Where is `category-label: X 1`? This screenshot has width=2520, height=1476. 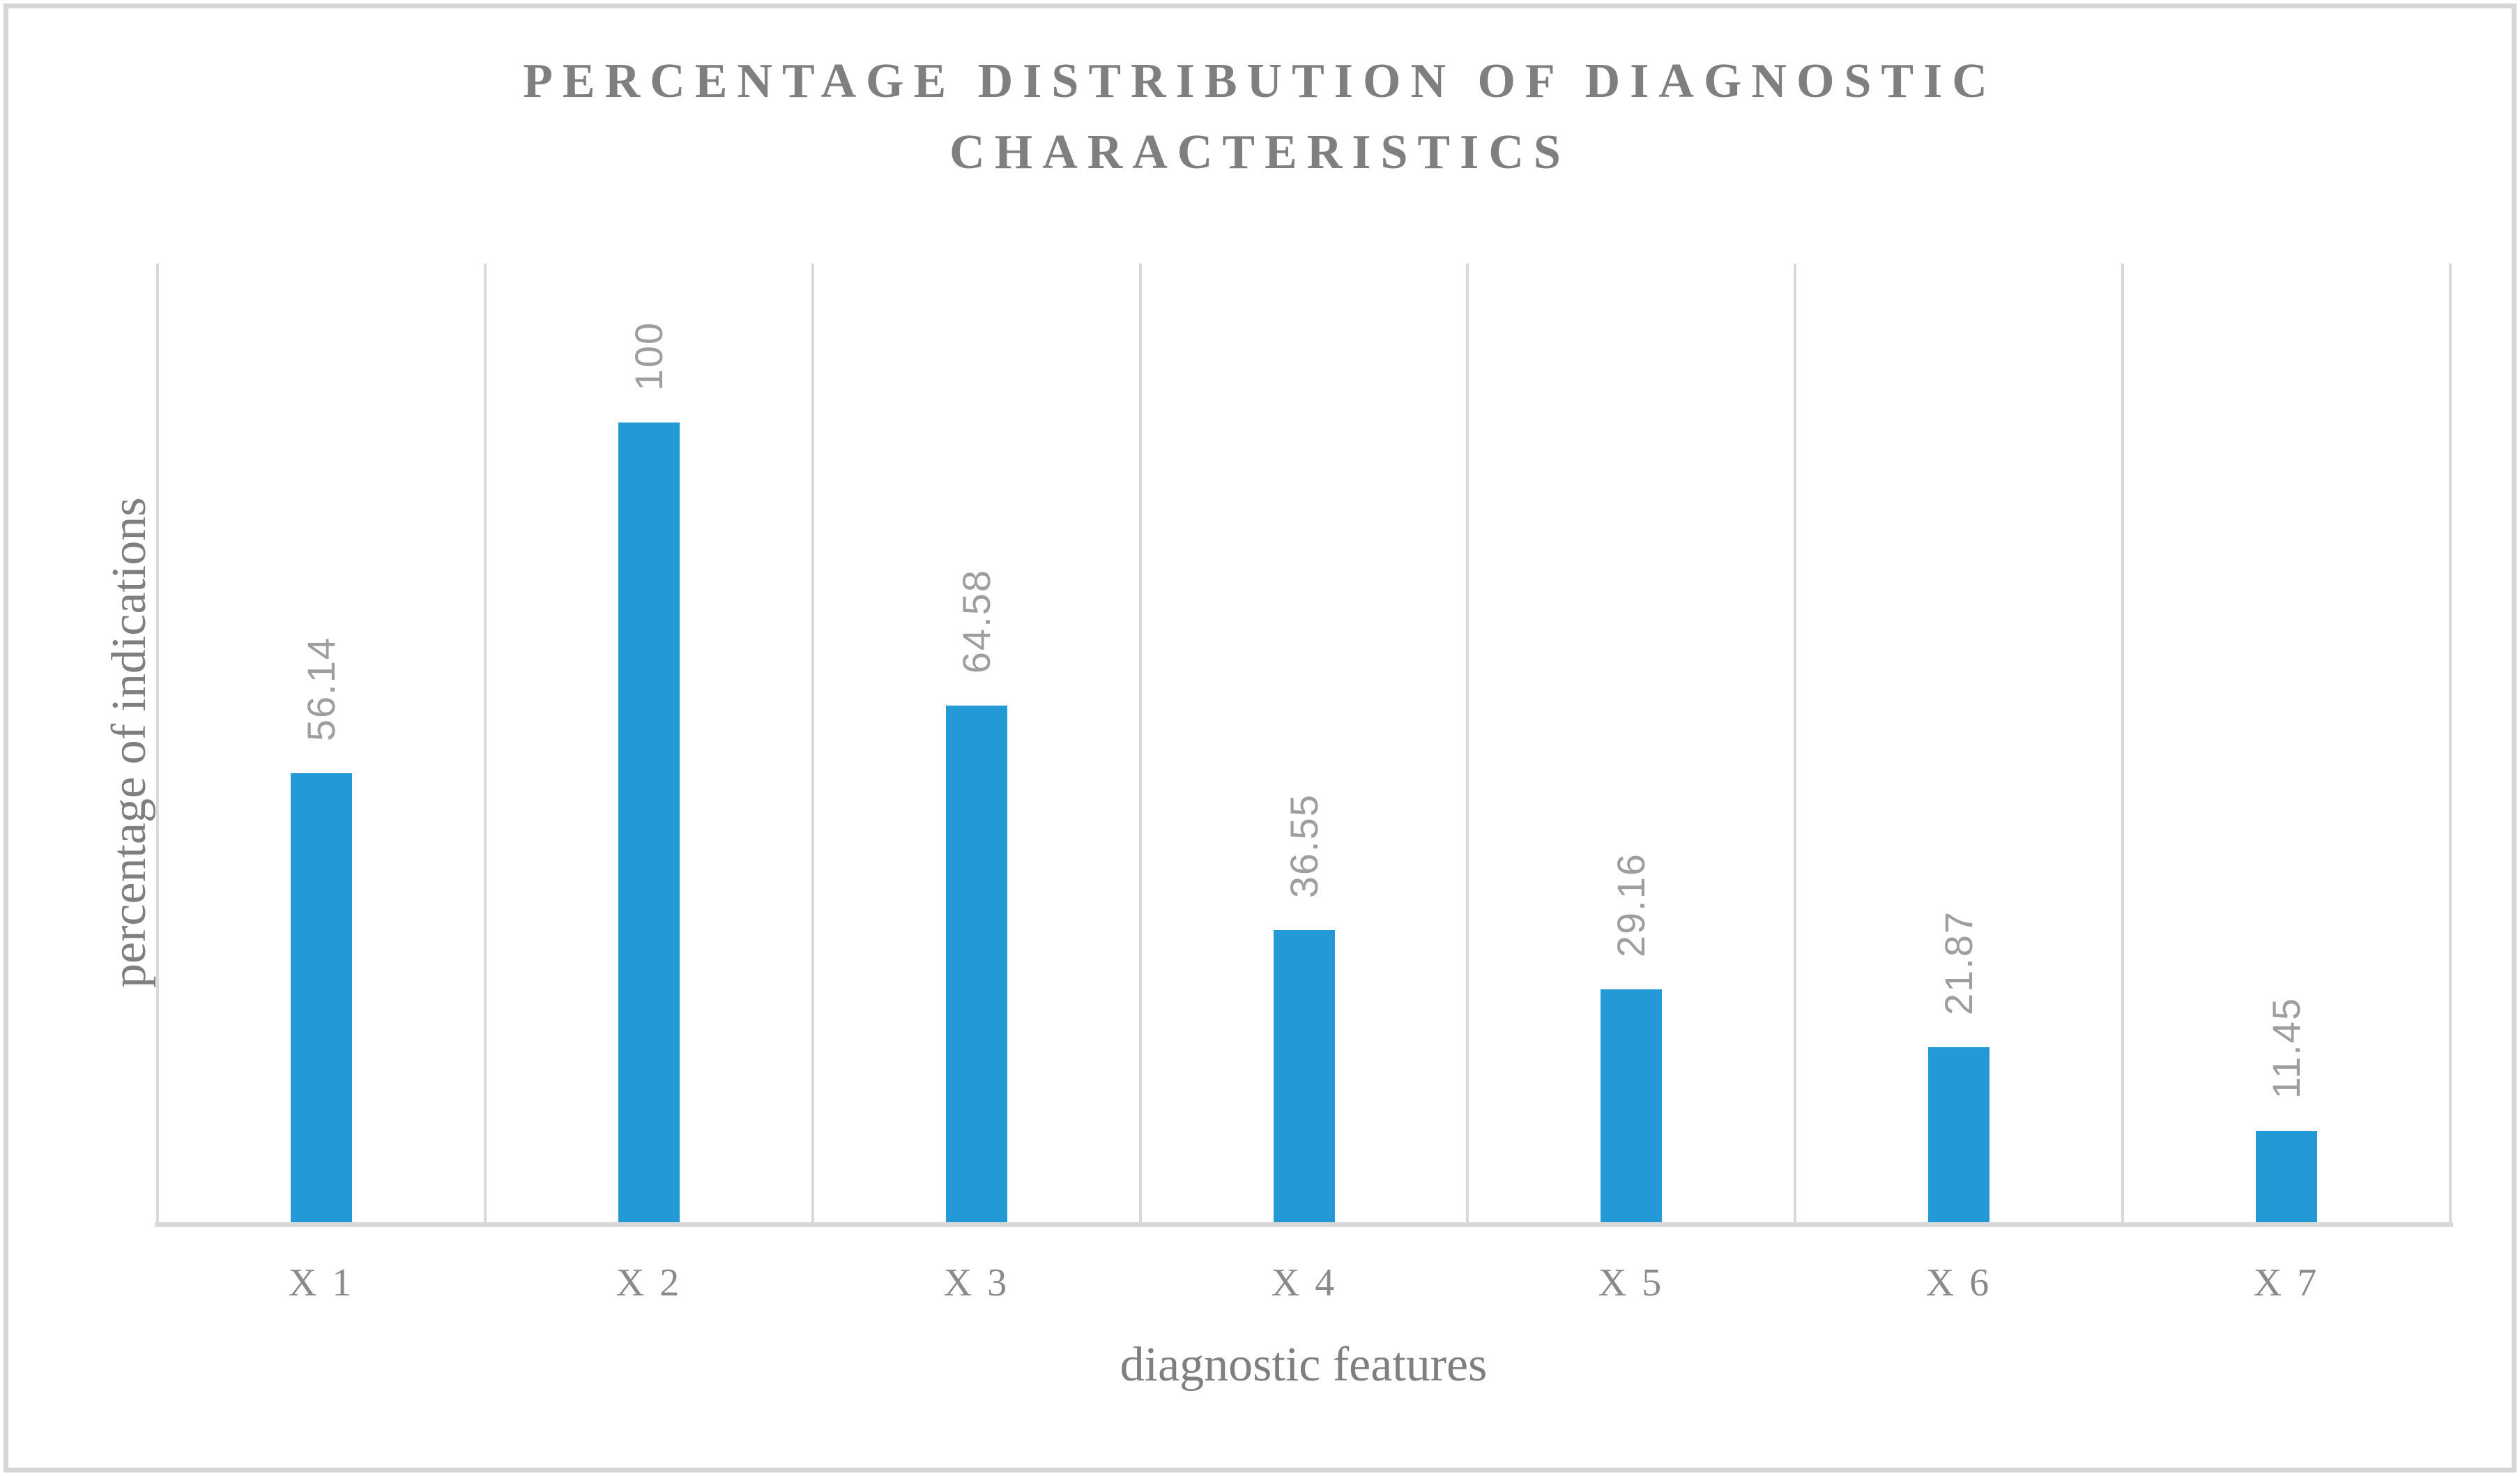
category-label: X 1 is located at coordinates (321, 1282).